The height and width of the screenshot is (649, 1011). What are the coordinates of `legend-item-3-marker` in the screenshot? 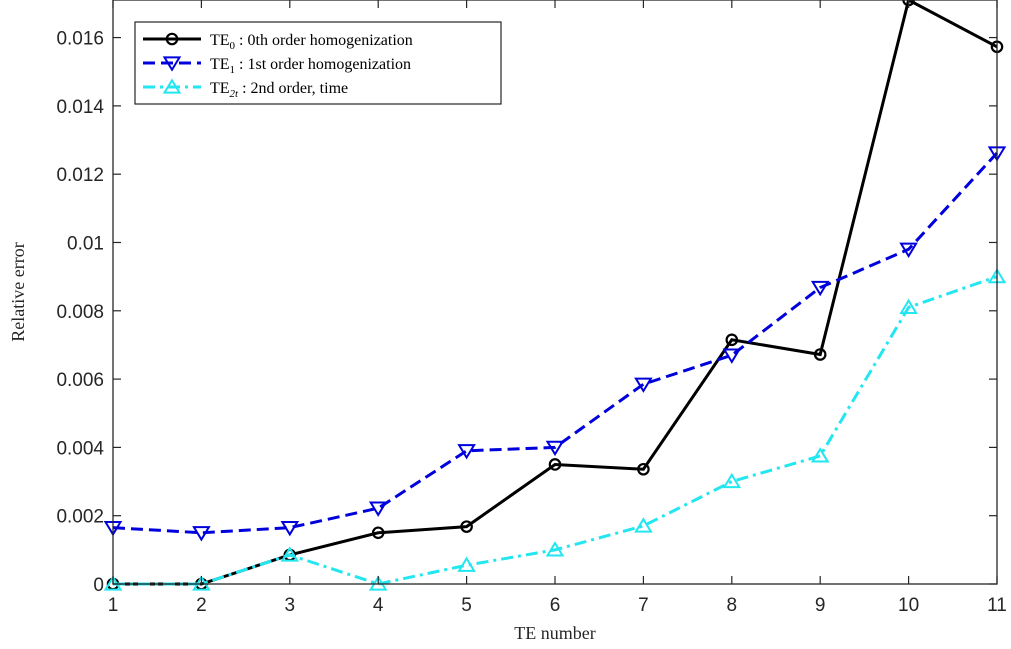 It's located at (172, 86).